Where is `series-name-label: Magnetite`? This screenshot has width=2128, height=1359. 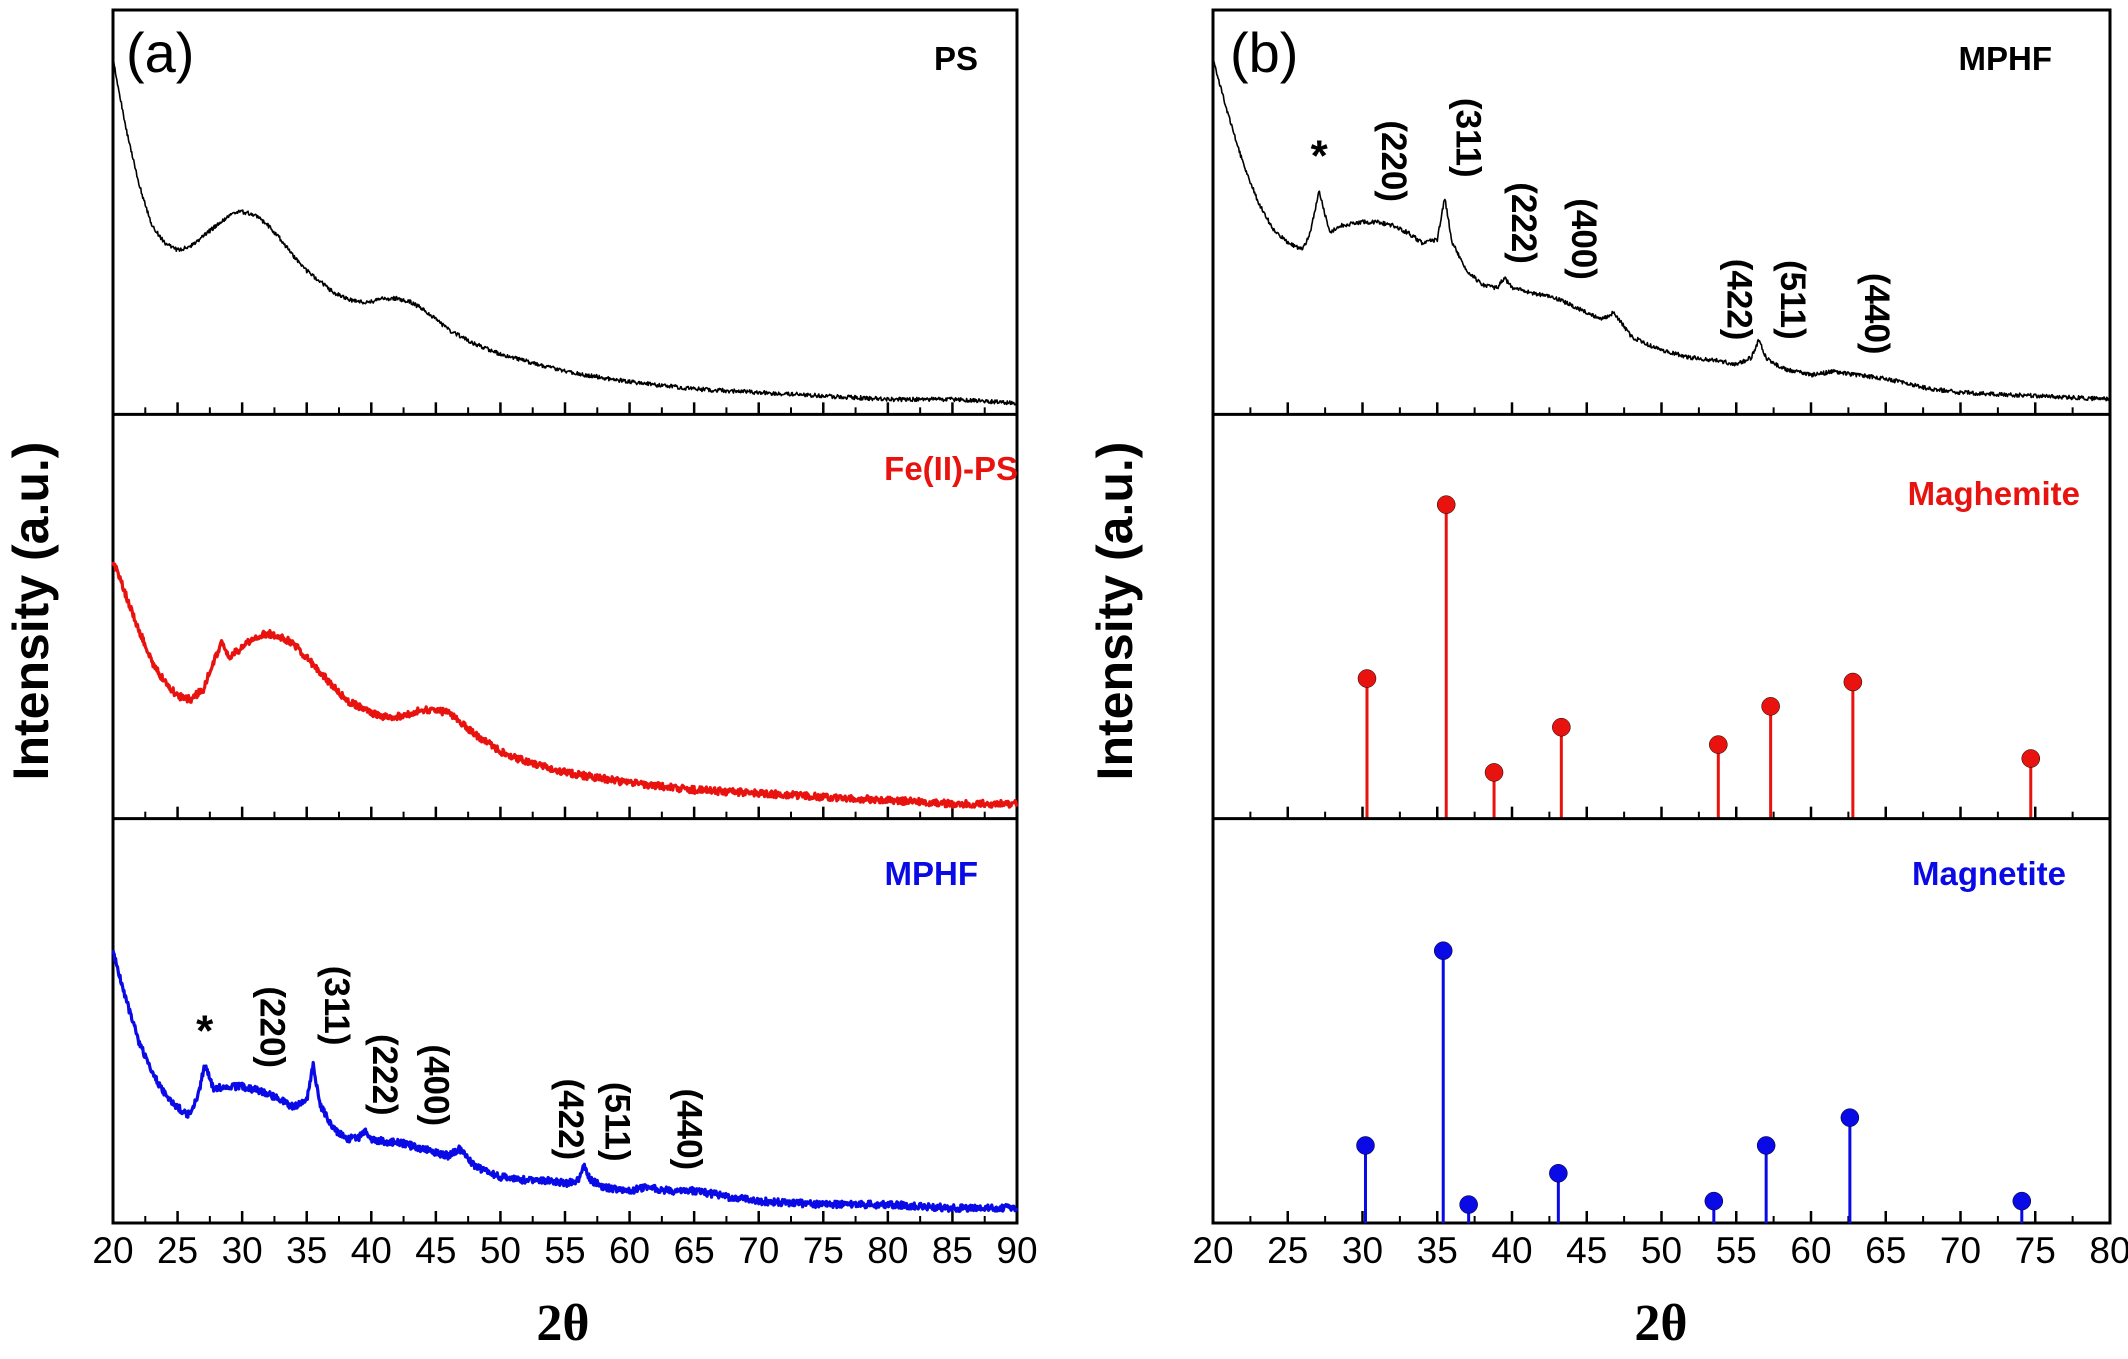
series-name-label: Magnetite is located at coordinates (1989, 873).